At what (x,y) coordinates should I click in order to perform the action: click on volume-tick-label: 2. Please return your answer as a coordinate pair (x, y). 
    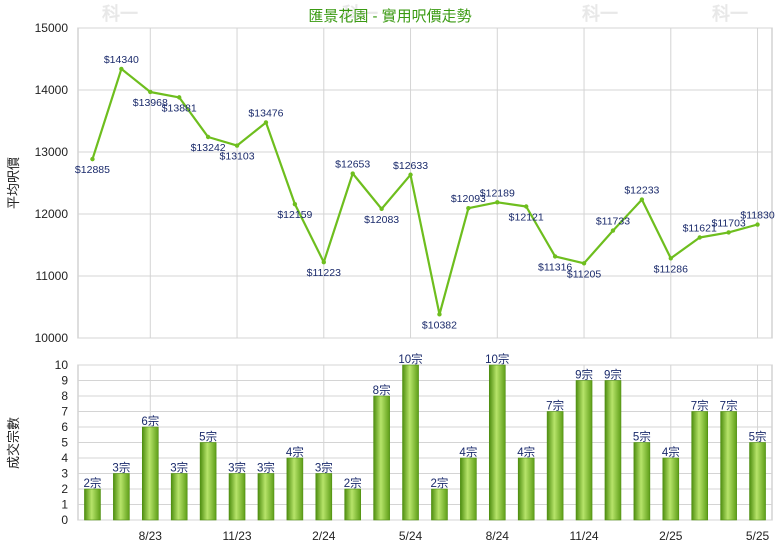
    Looking at the image, I should click on (64, 489).